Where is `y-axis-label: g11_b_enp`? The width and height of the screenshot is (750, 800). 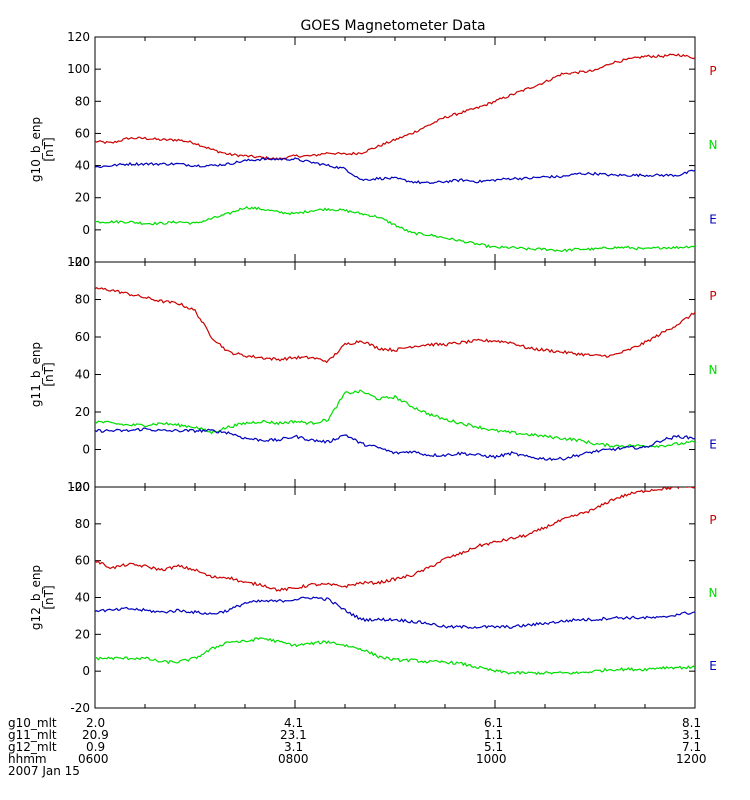 y-axis-label: g11_b_enp is located at coordinates (36, 374).